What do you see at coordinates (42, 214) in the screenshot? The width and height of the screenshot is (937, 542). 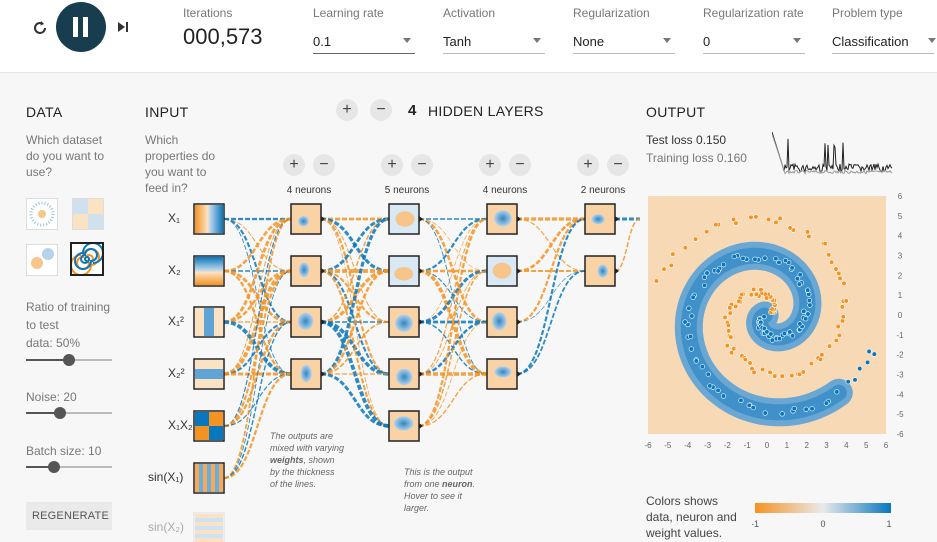 I see `dataset-circle` at bounding box center [42, 214].